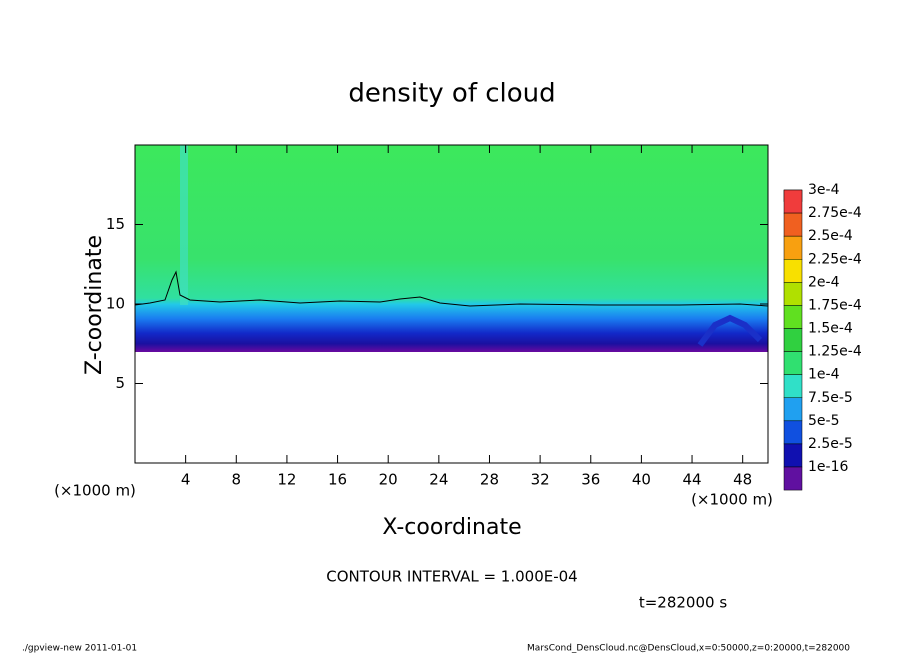 This screenshot has width=904, height=654. What do you see at coordinates (79, 649) in the screenshot?
I see `footer-left: ./gpview-new 2011-01-01` at bounding box center [79, 649].